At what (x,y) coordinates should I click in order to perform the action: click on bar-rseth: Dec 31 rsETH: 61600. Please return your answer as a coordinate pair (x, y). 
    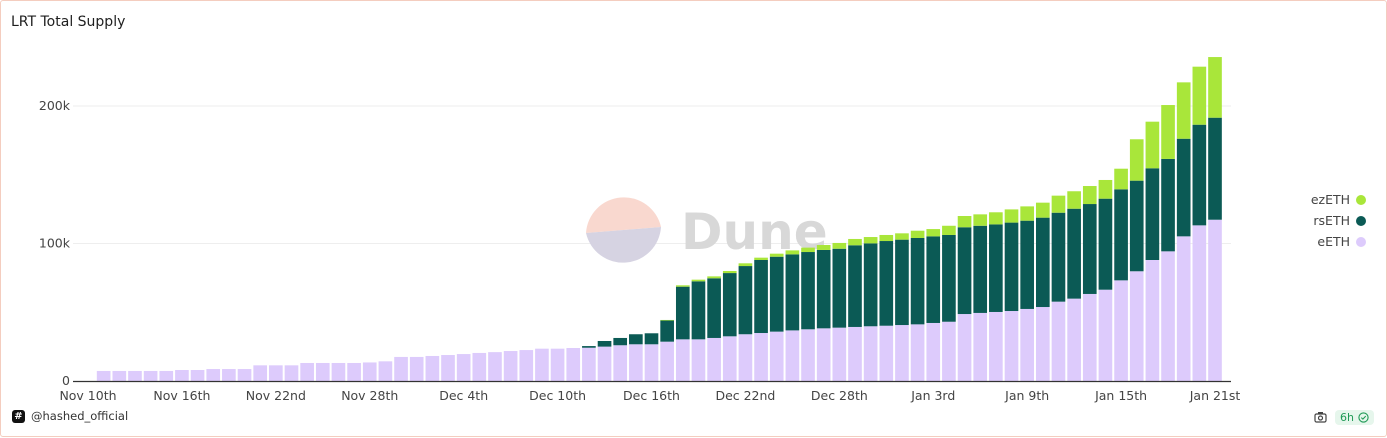
    Looking at the image, I should click on (886, 283).